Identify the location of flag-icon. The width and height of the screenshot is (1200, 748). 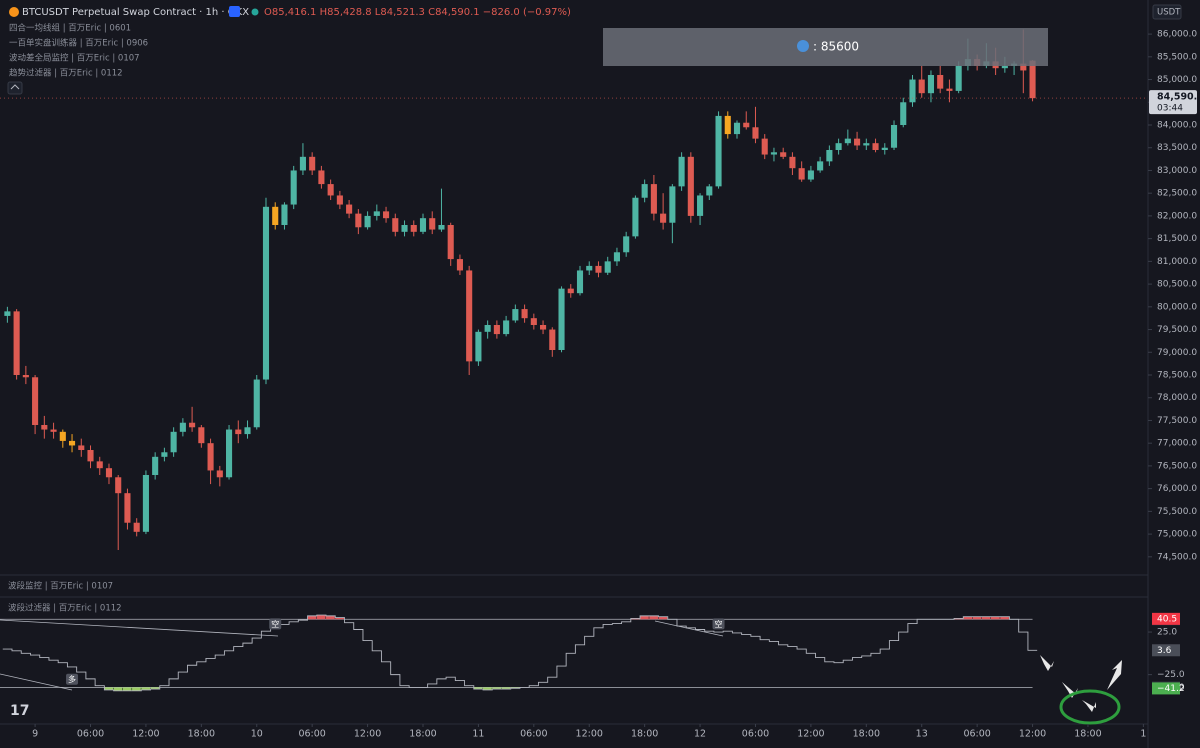
(234, 11).